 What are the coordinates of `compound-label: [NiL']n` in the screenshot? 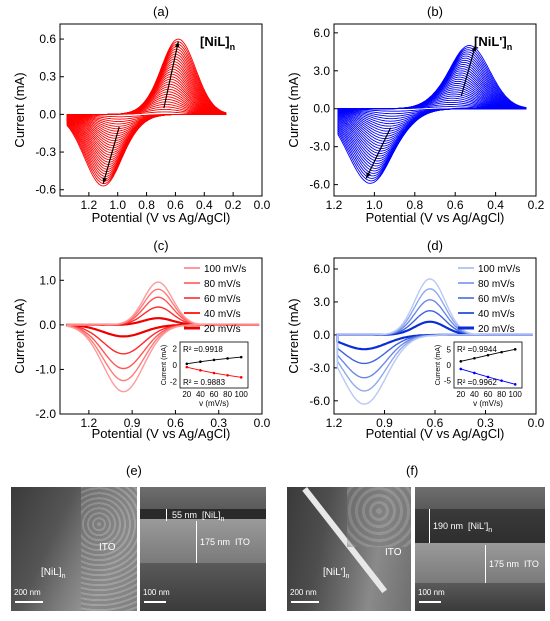 It's located at (493, 43).